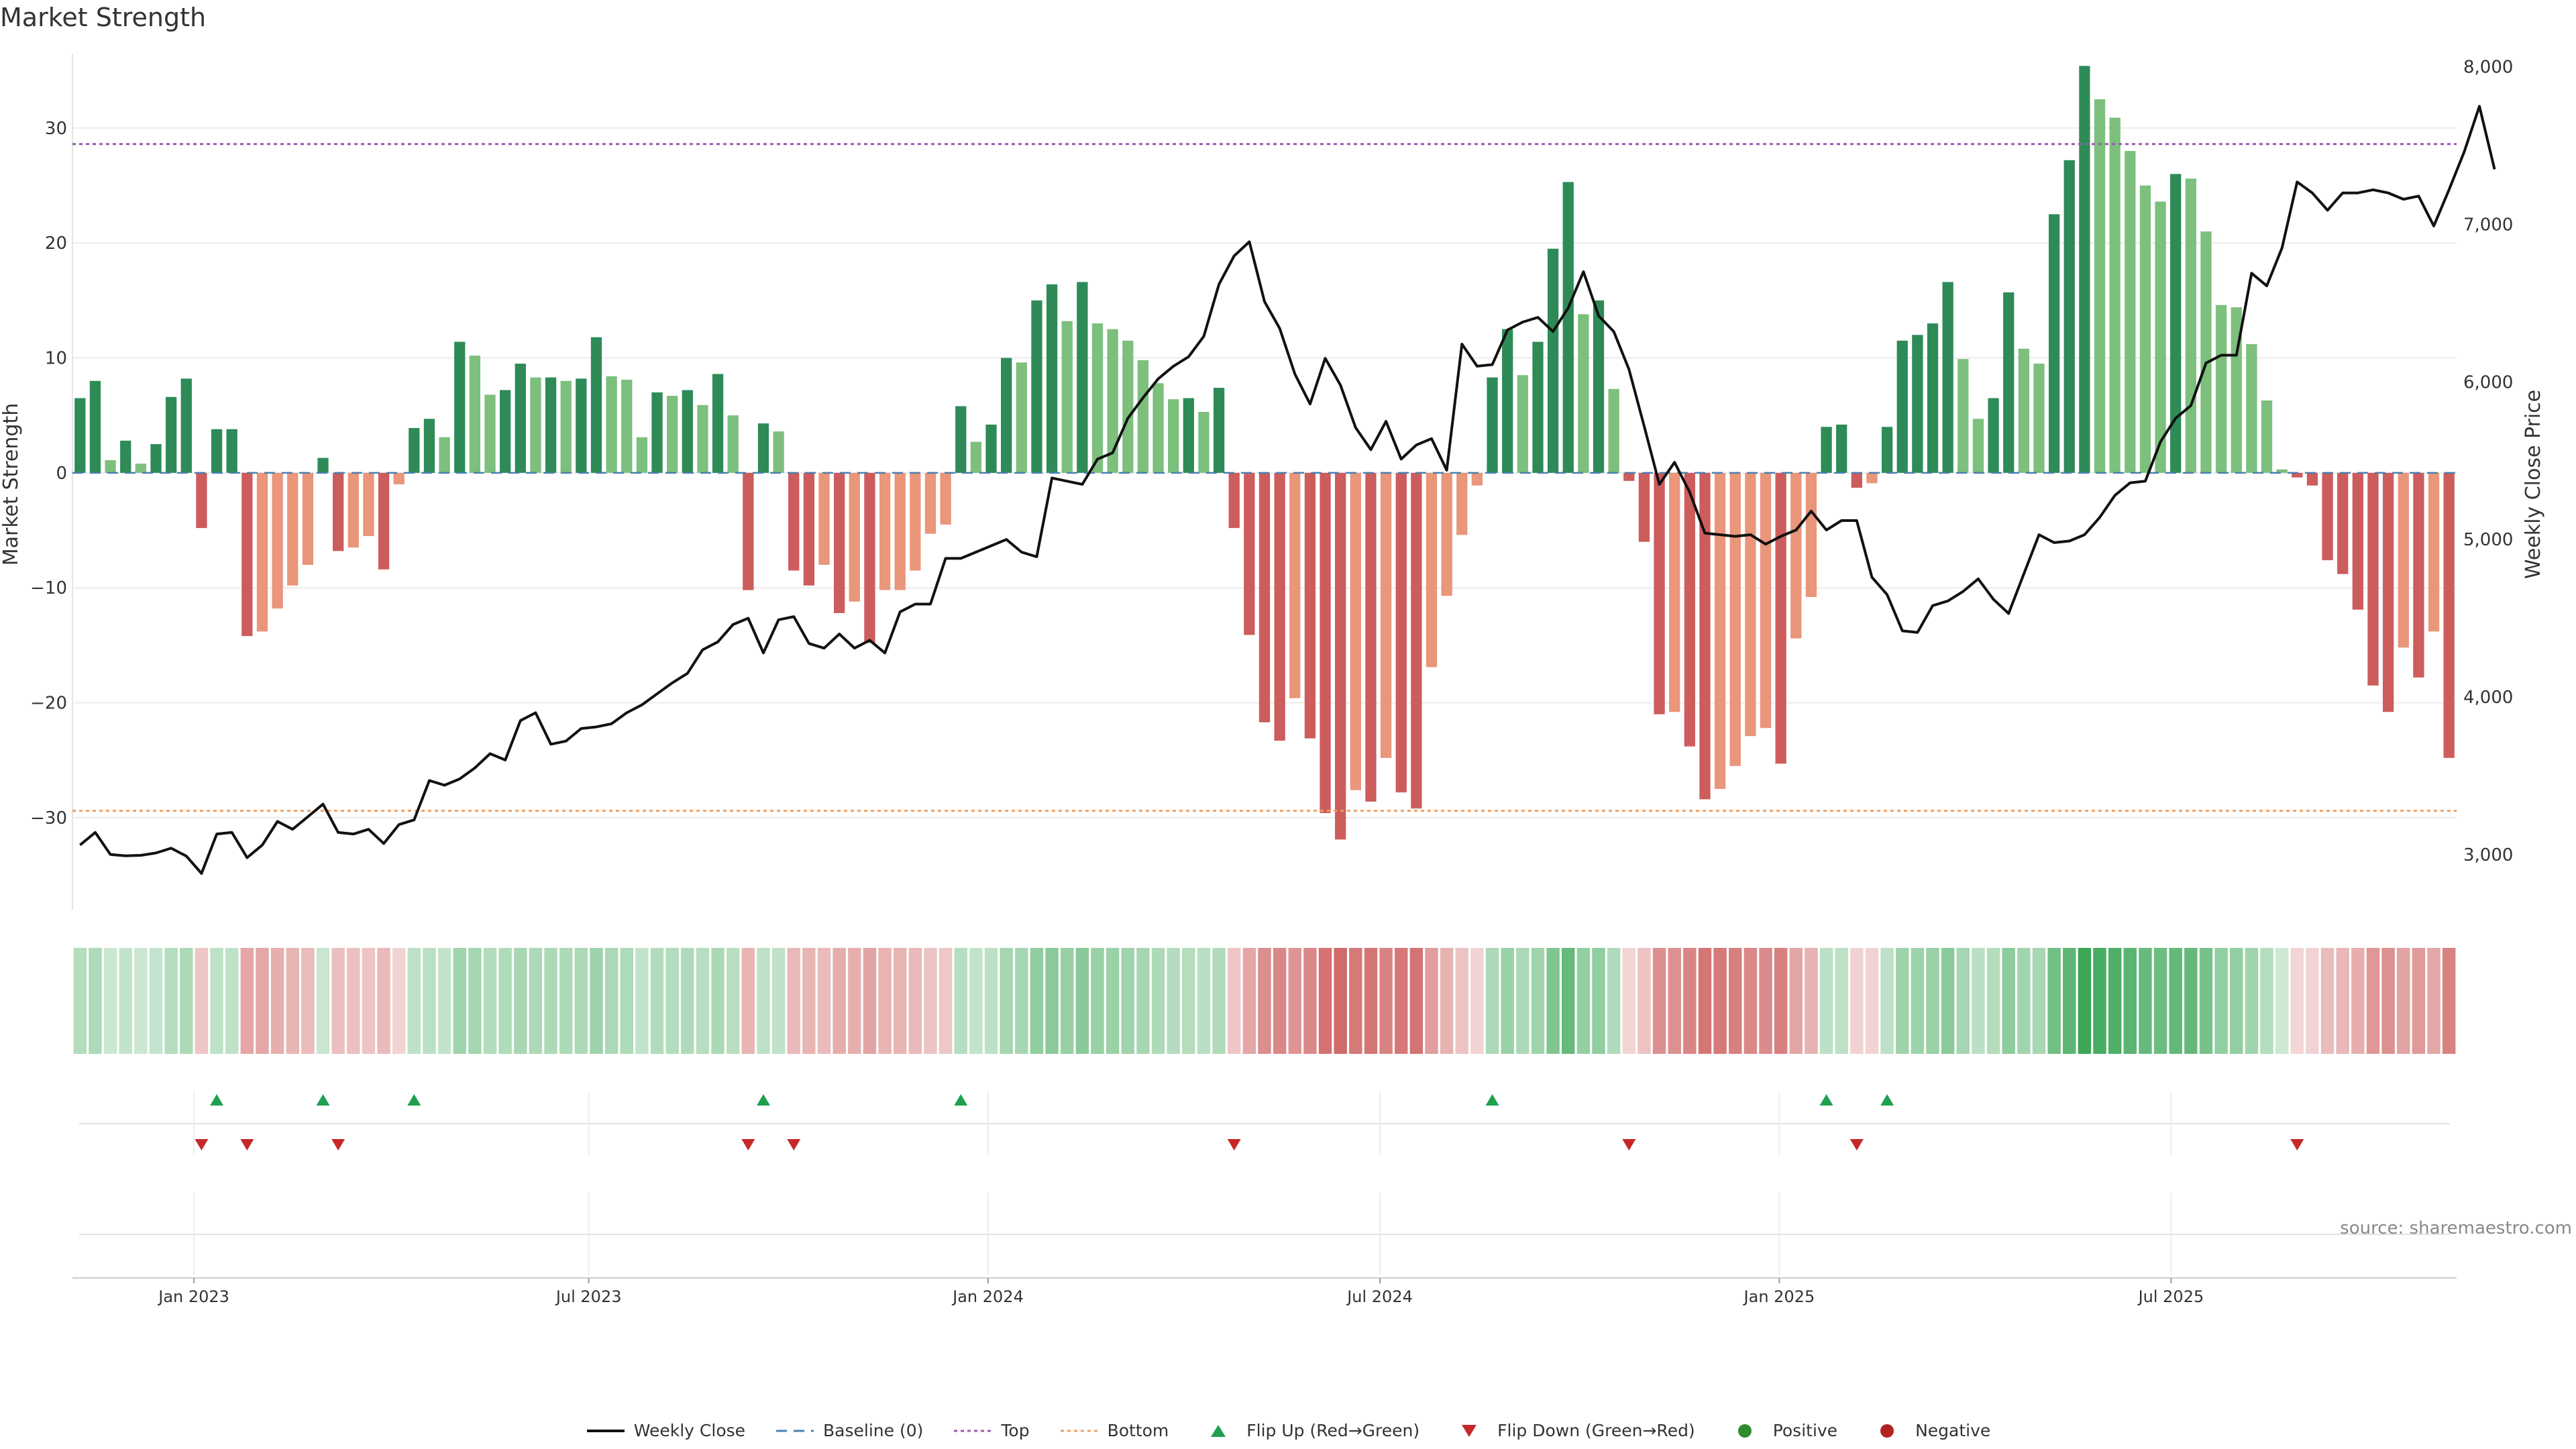  What do you see at coordinates (2488, 68) in the screenshot?
I see `y2-tick-label: 8,000` at bounding box center [2488, 68].